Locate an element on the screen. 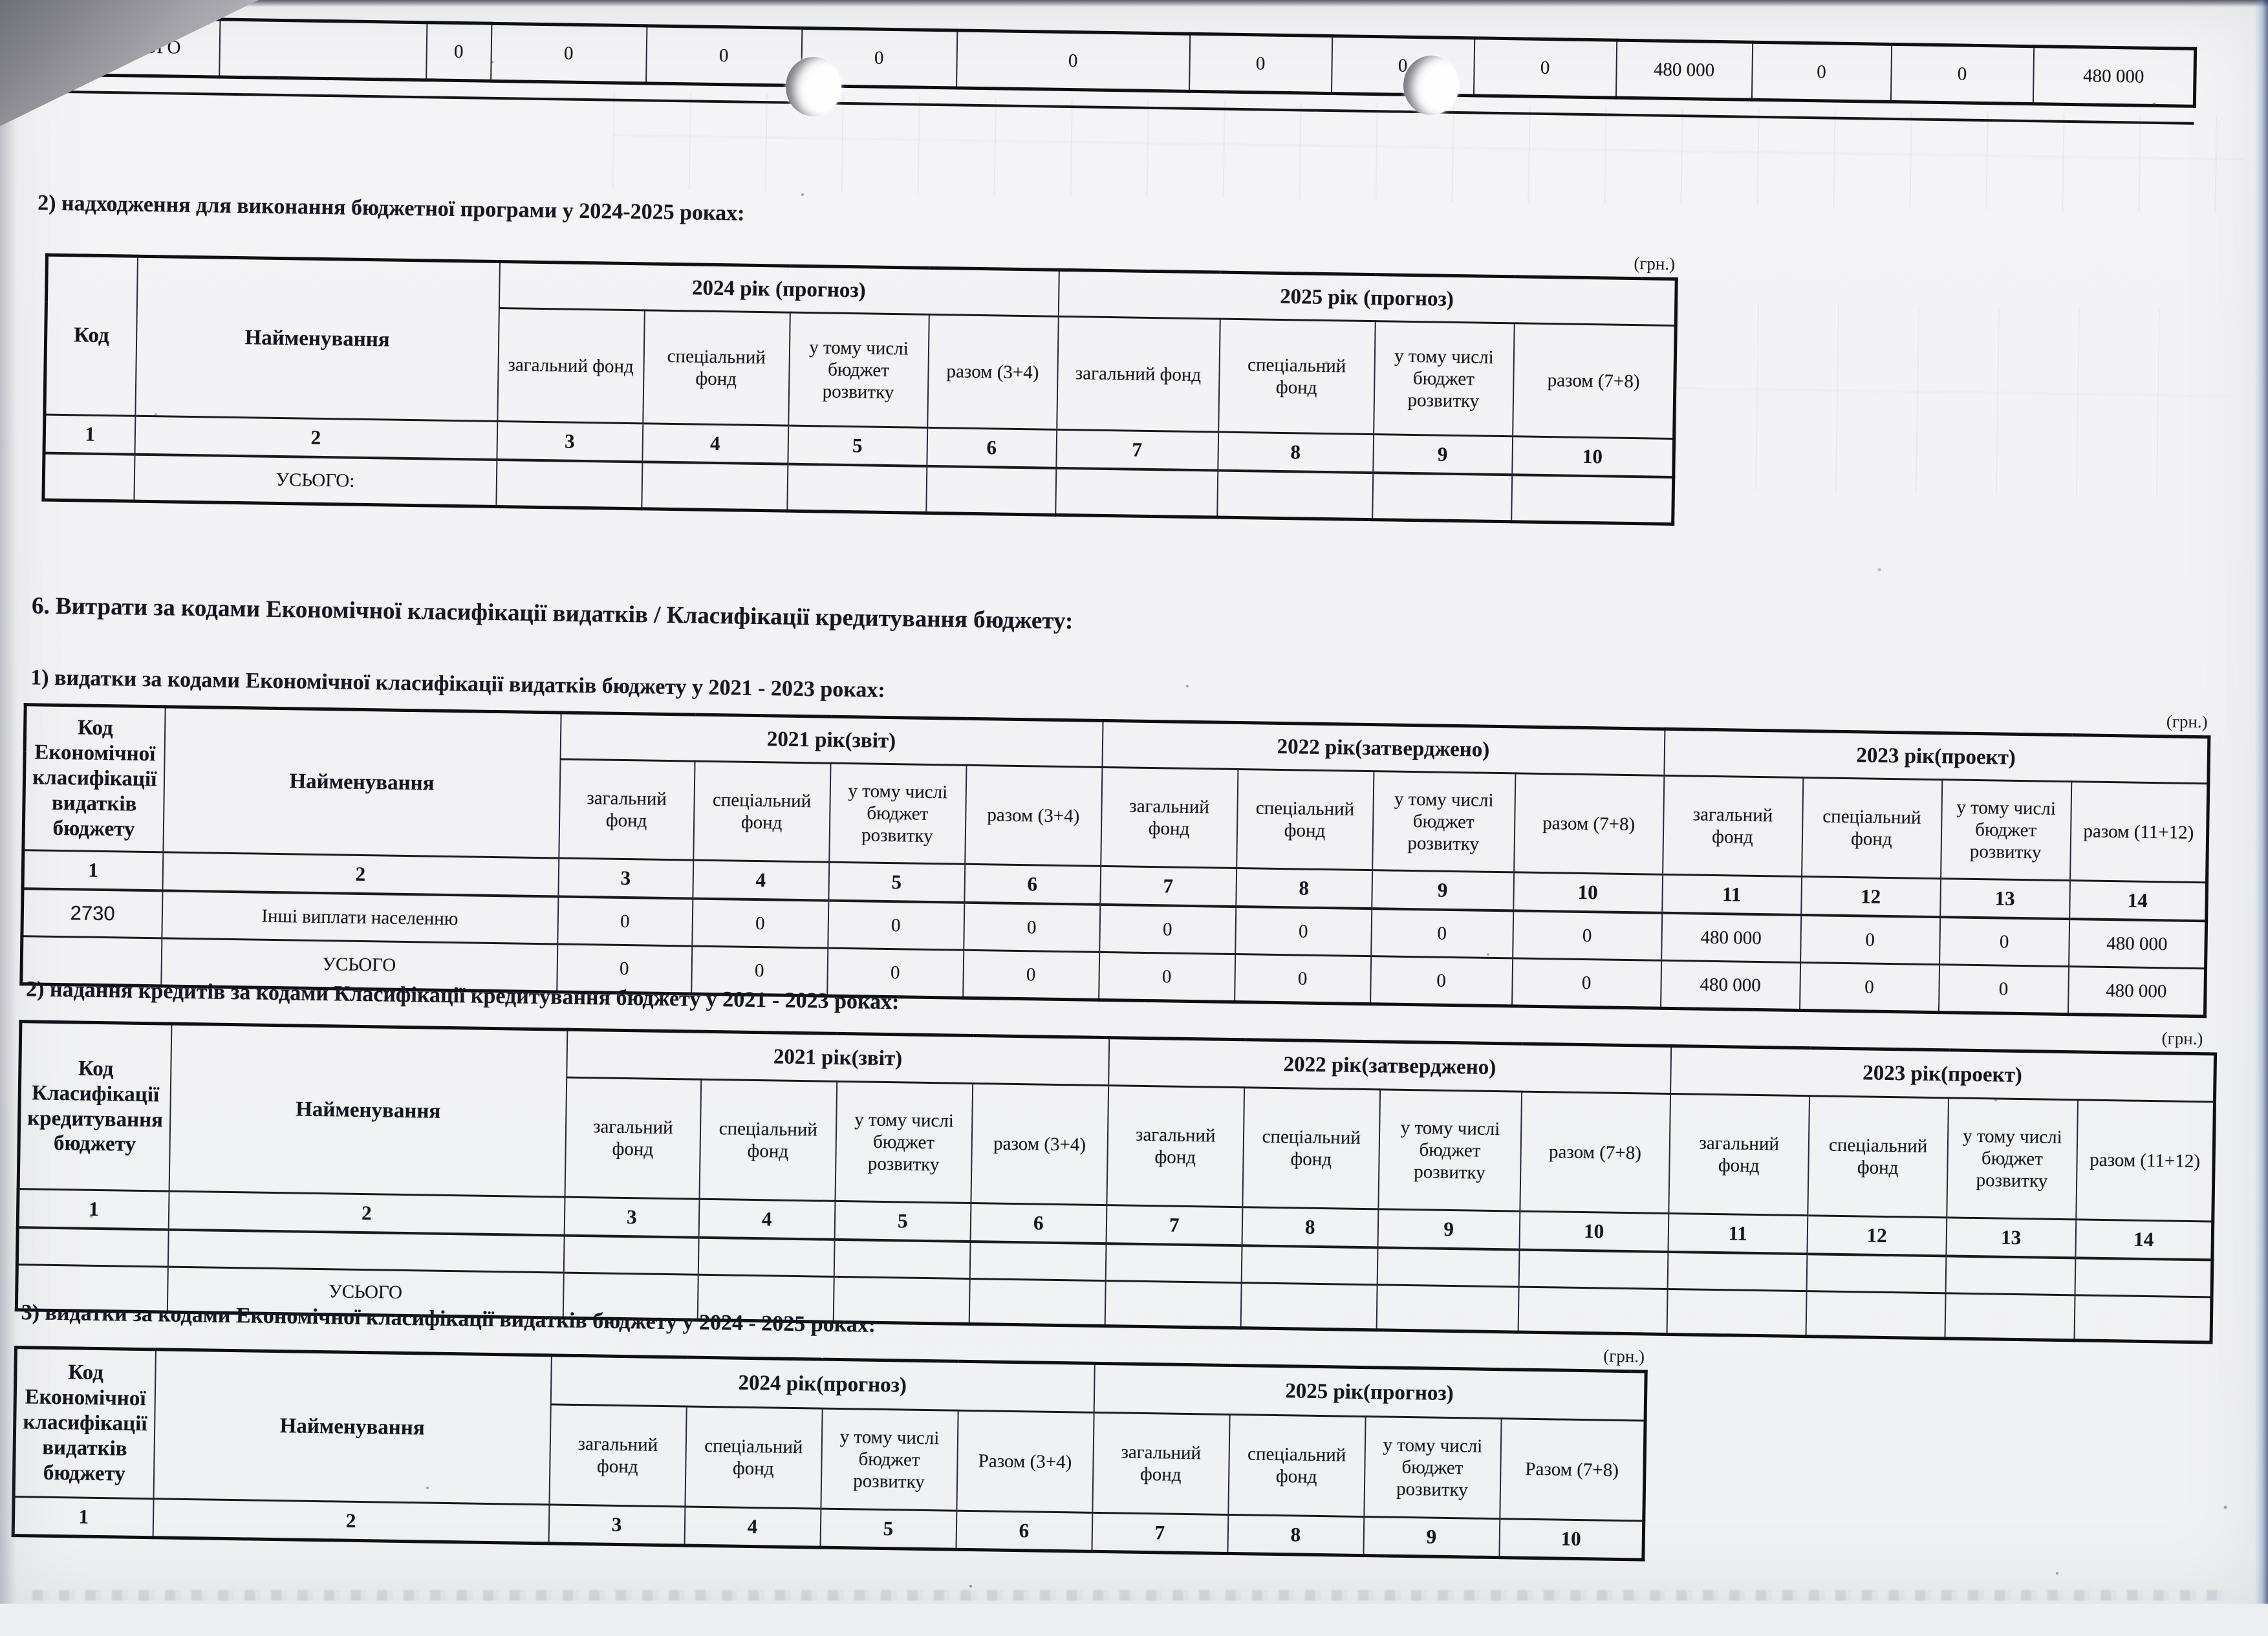 This screenshot has height=1636, width=2268. col-num: 2 is located at coordinates (351, 1521).